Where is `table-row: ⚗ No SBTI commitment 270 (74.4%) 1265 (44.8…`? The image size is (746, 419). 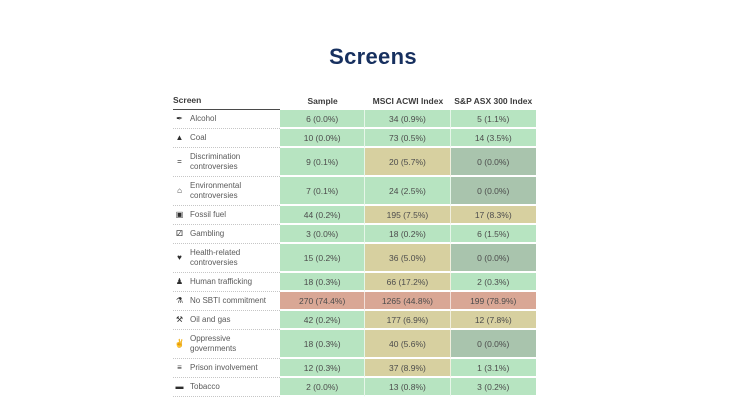 table-row: ⚗ No SBTI commitment 270 (74.4%) 1265 (44.8… is located at coordinates (354, 301).